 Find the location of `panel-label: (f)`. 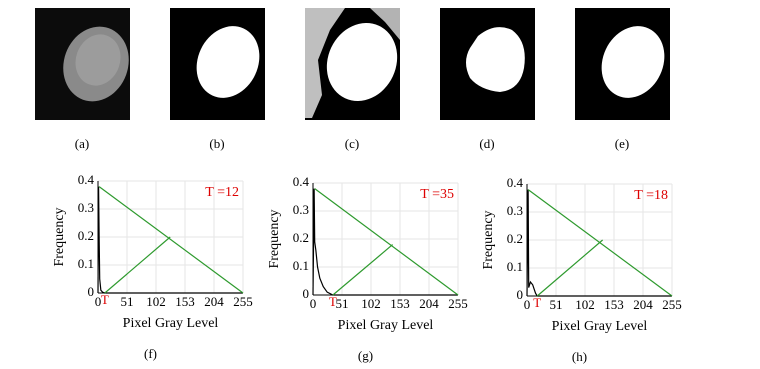

panel-label: (f) is located at coordinates (150, 353).